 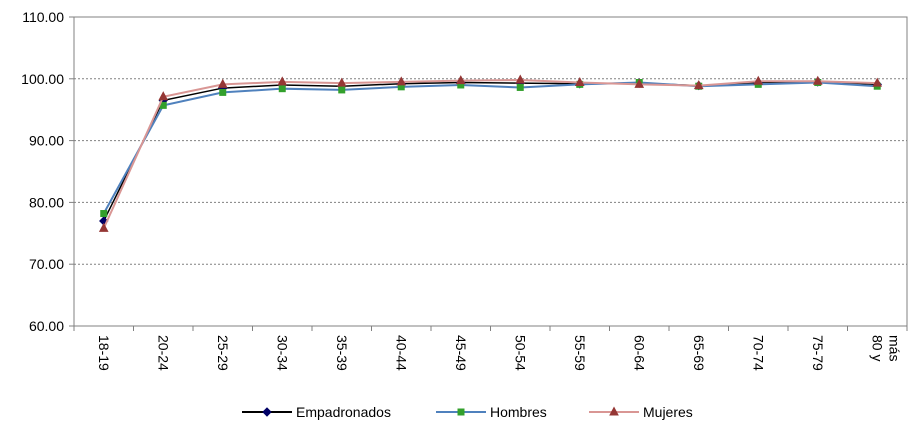 I want to click on legend-label: Hombres, so click(x=518, y=412).